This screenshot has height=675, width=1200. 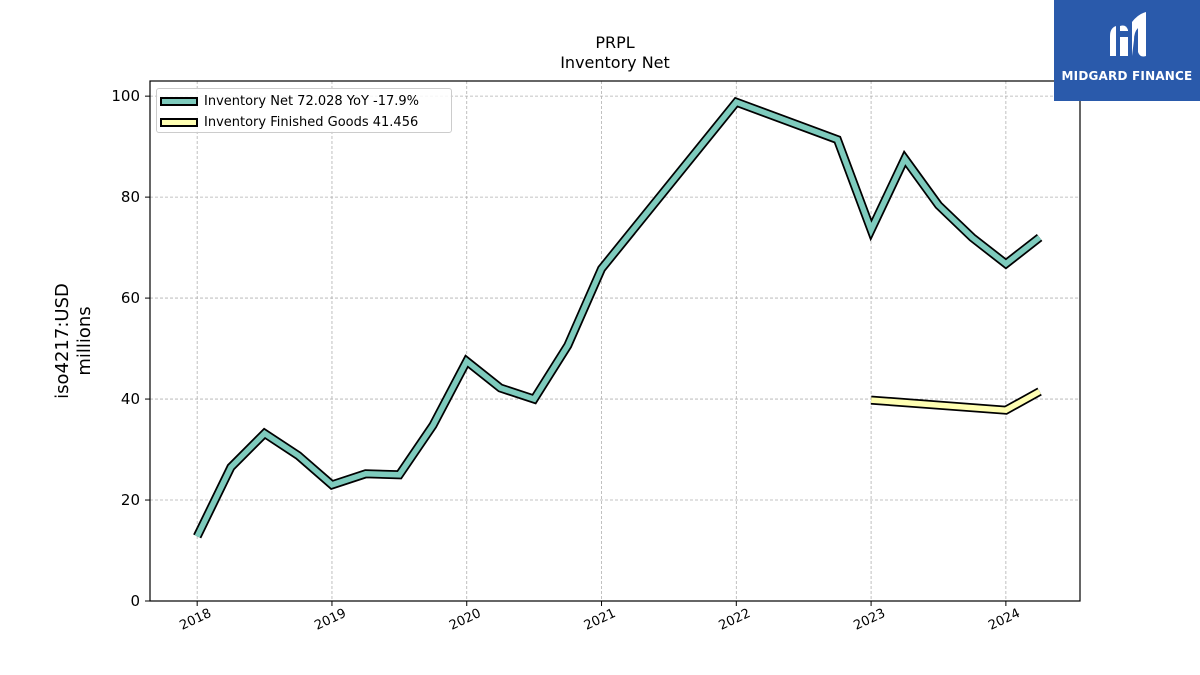 I want to click on x-tick-label: 2023, so click(x=869, y=620).